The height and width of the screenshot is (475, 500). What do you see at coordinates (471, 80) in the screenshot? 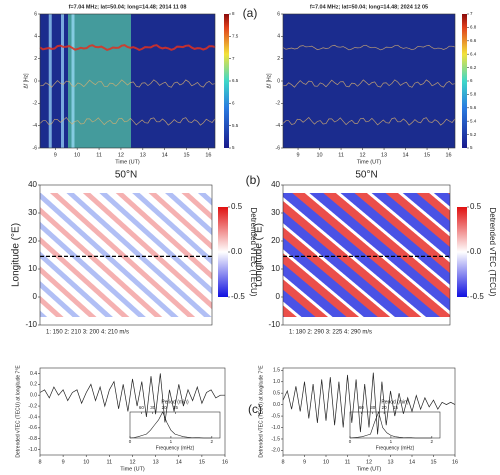
I see `colorbar-tick-label: 6` at bounding box center [471, 80].